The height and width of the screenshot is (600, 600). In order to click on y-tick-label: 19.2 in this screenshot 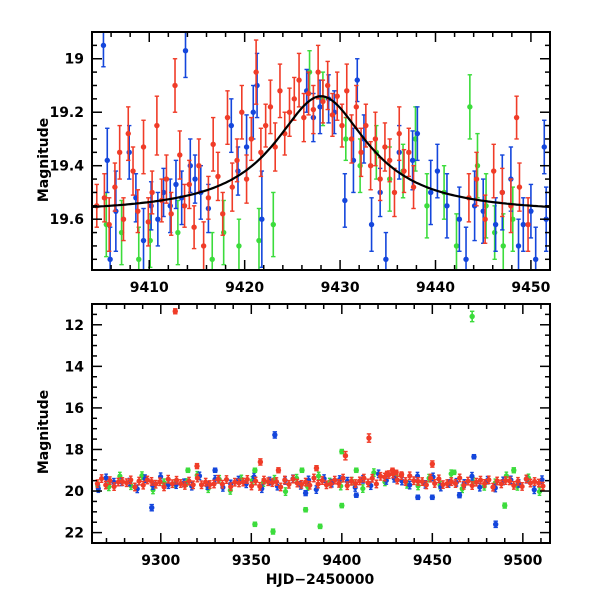, I will do `click(66, 113)`.